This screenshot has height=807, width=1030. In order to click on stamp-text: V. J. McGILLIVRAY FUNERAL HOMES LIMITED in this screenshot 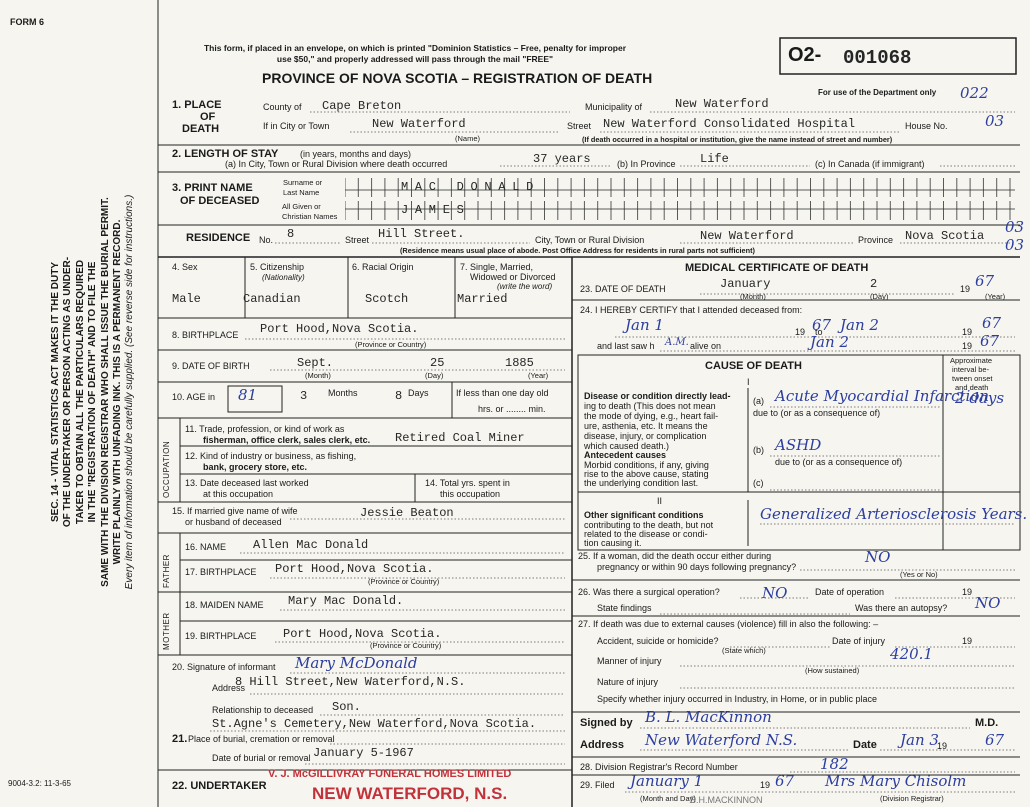, I will do `click(390, 774)`.